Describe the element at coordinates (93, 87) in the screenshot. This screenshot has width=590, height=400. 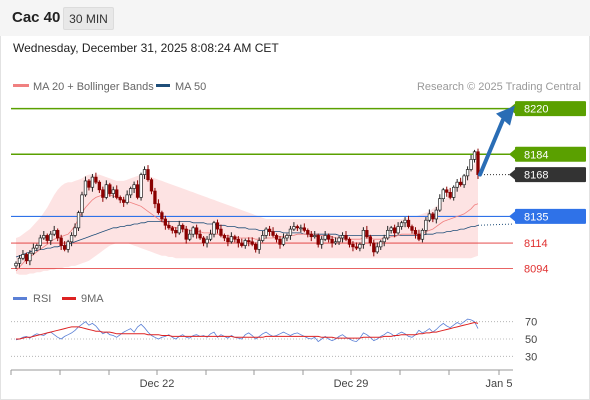
I see `ma20-legend-label: MA 20 + Bollinger Bands` at that location.